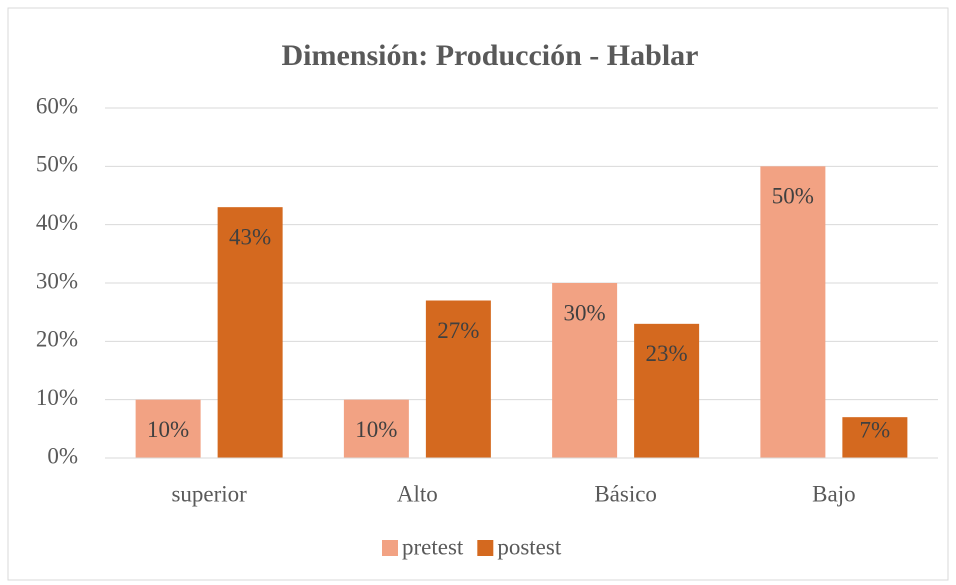  Describe the element at coordinates (57, 105) in the screenshot. I see `y-tick-label: 60%` at that location.